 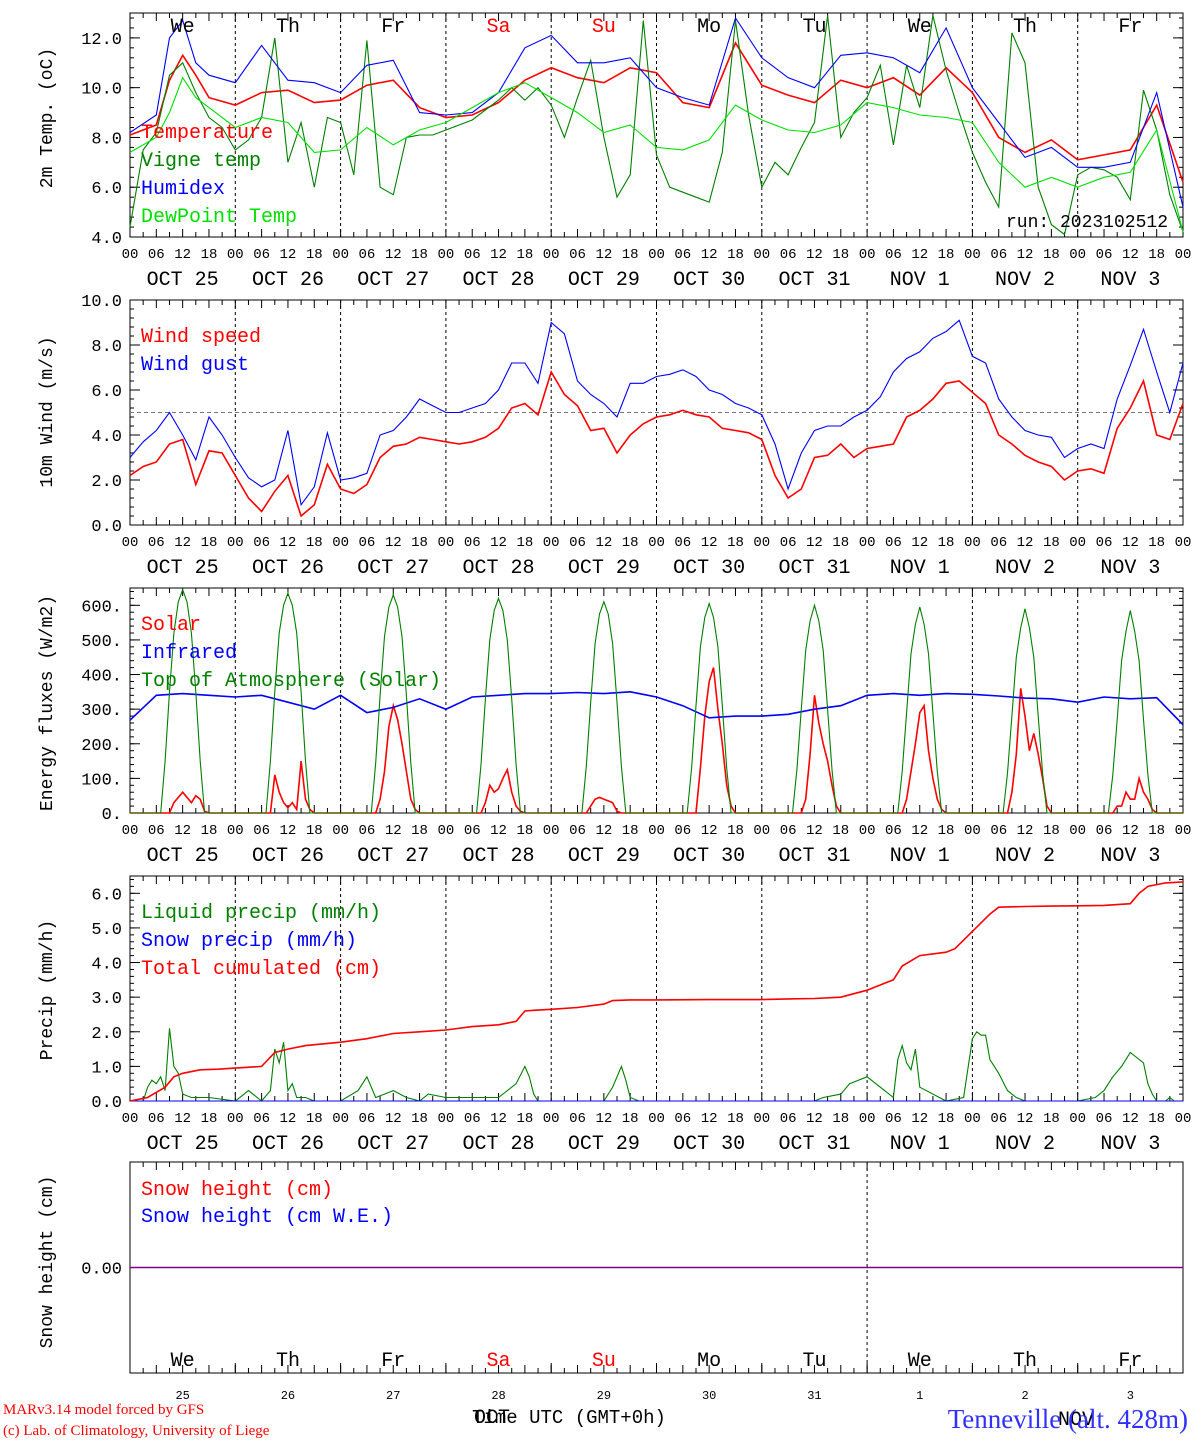 I want to click on date-label: OCT 26, so click(x=288, y=856).